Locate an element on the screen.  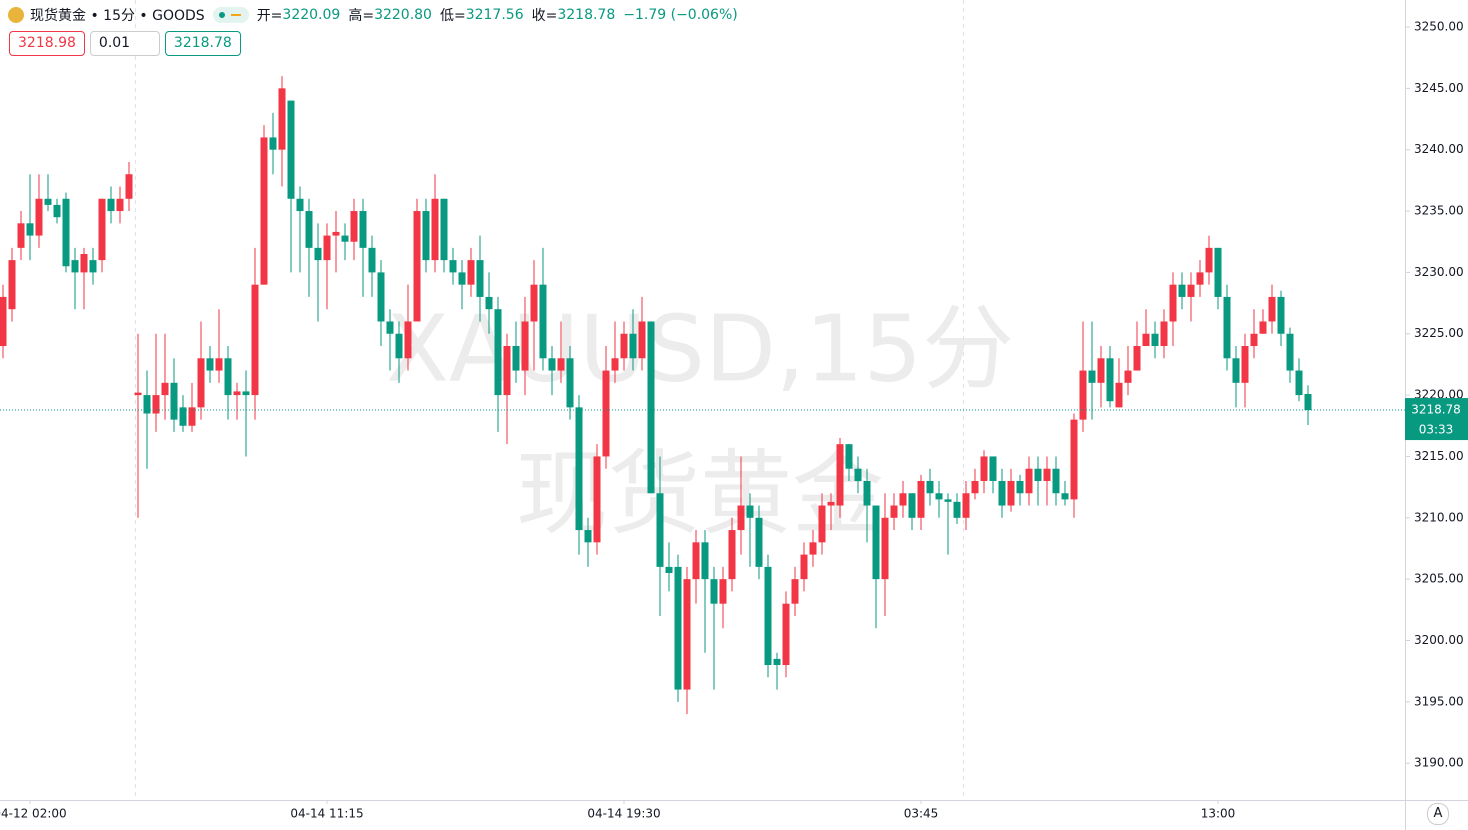
watermark-name: 现货黄金 is located at coordinates (700, 493).